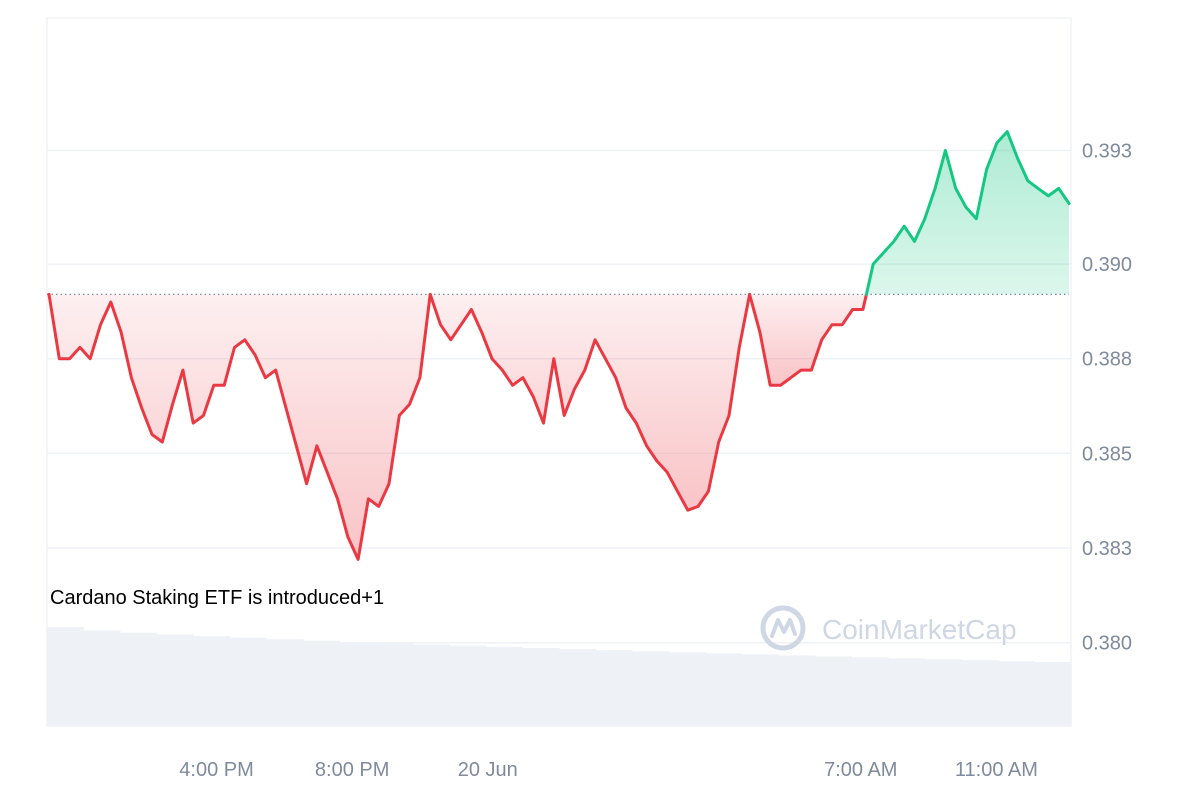 The width and height of the screenshot is (1200, 800). I want to click on y-tick-label: 0.393, so click(1107, 152).